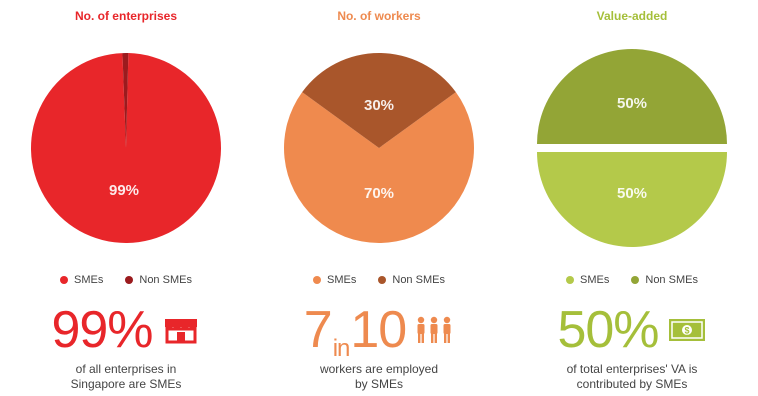  What do you see at coordinates (341, 348) in the screenshot?
I see `stat-connector: in` at bounding box center [341, 348].